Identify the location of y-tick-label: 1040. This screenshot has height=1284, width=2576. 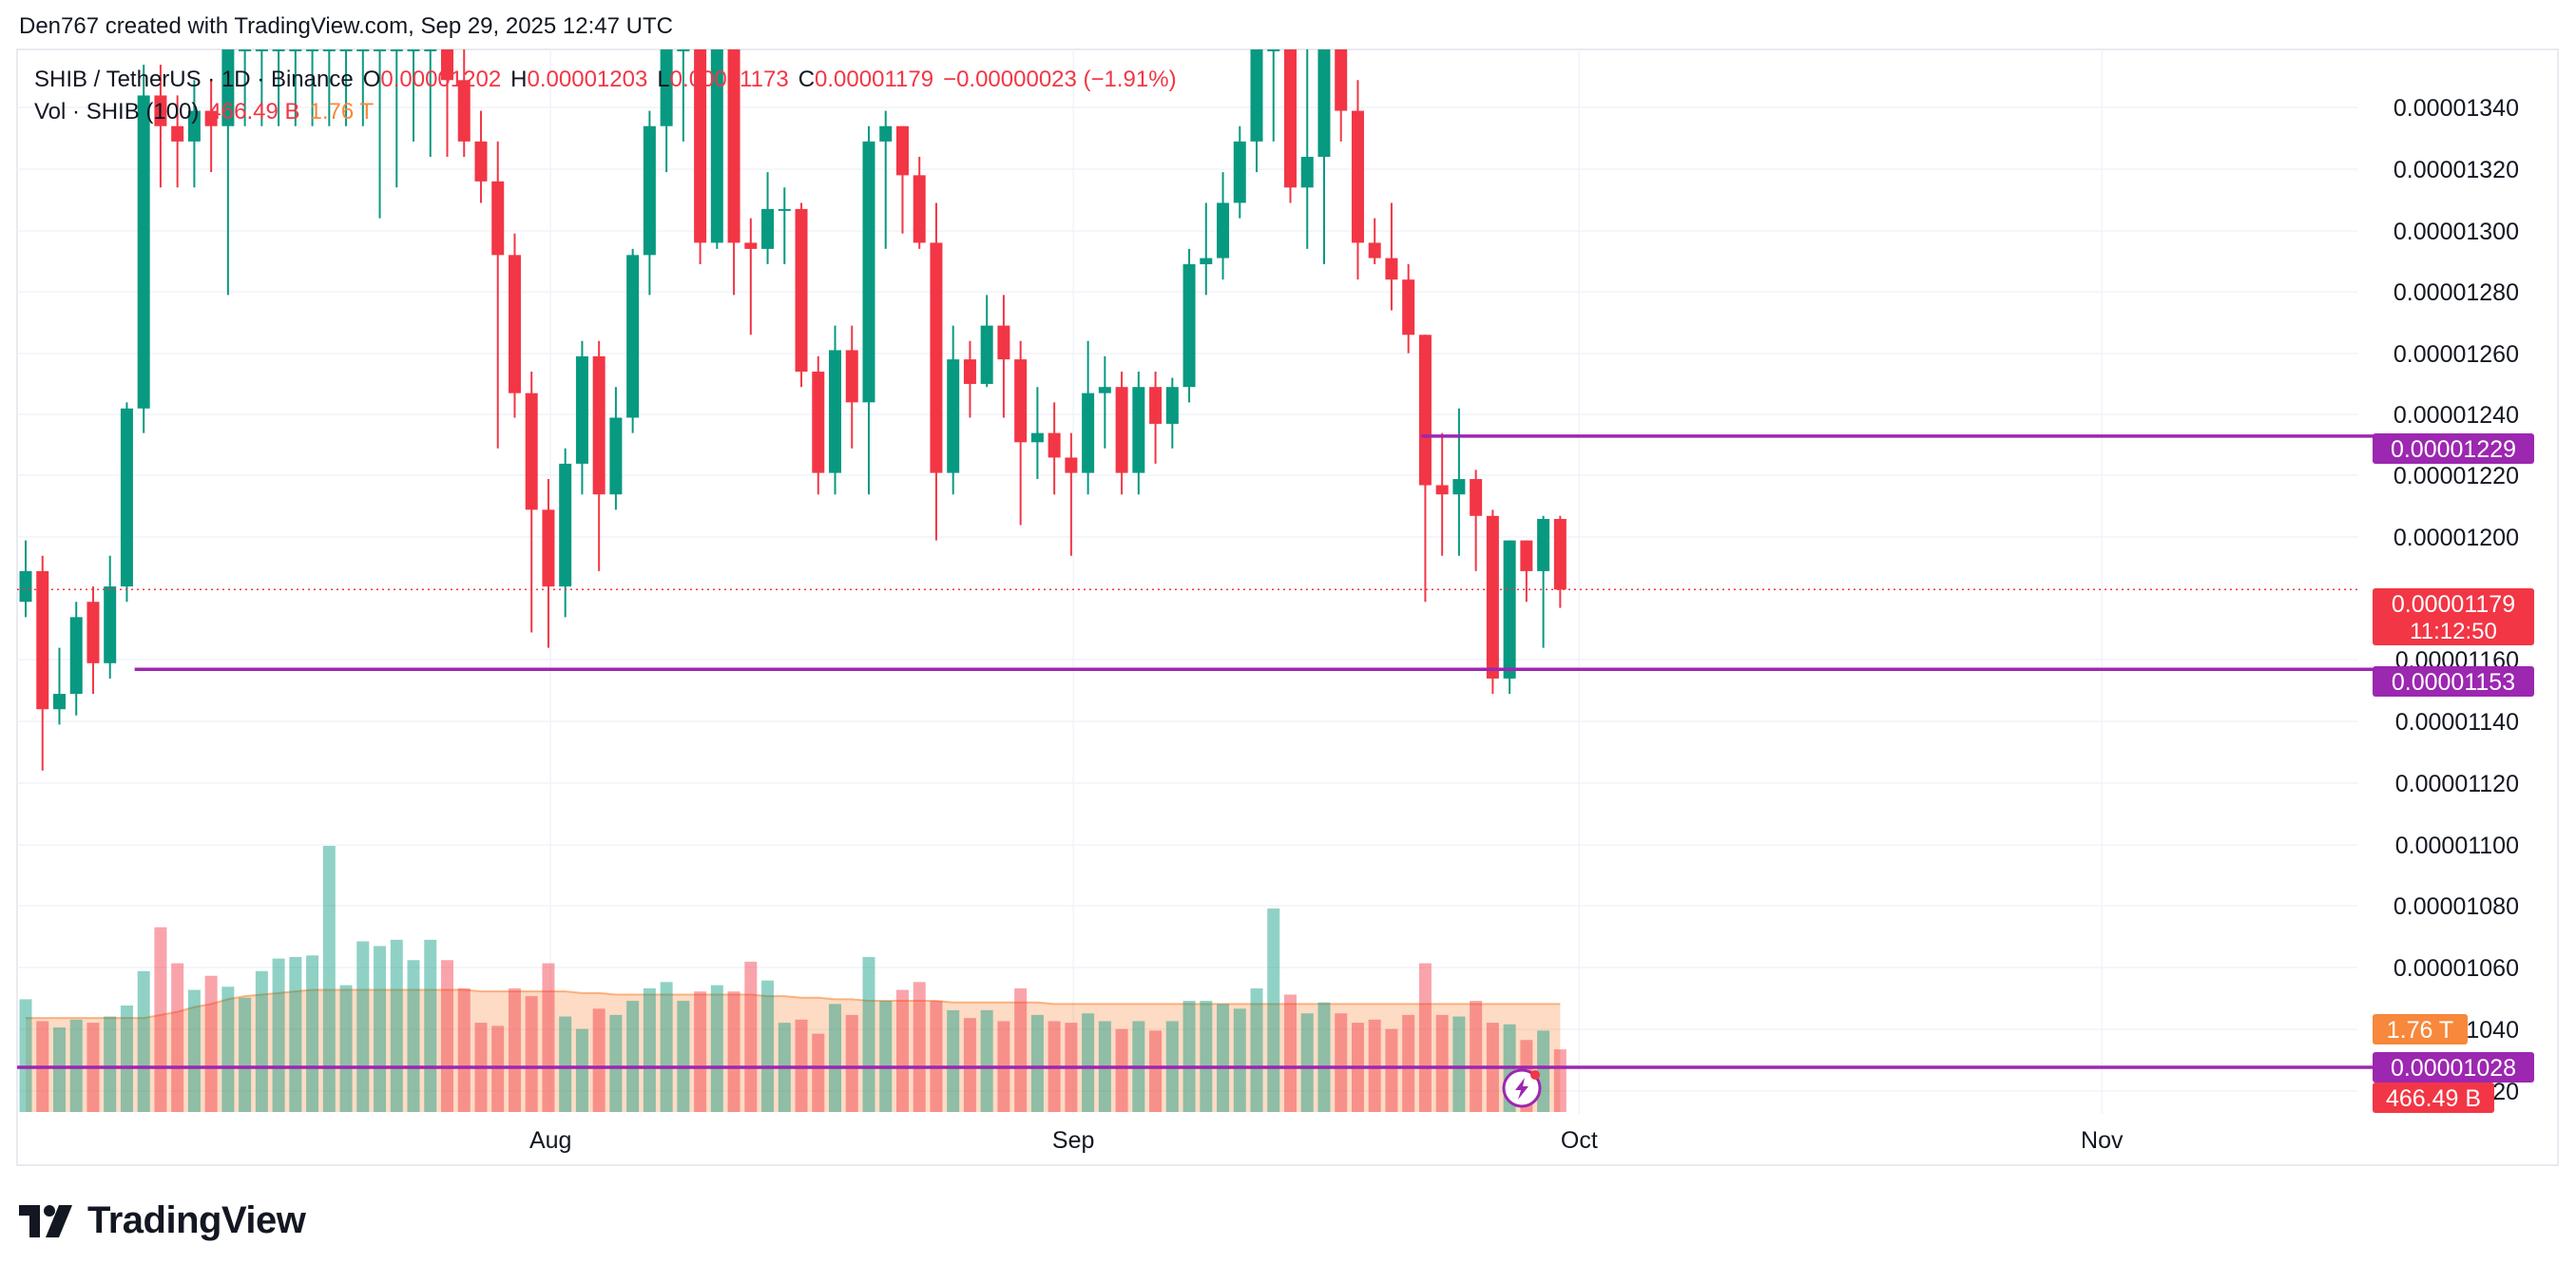
(2492, 1030).